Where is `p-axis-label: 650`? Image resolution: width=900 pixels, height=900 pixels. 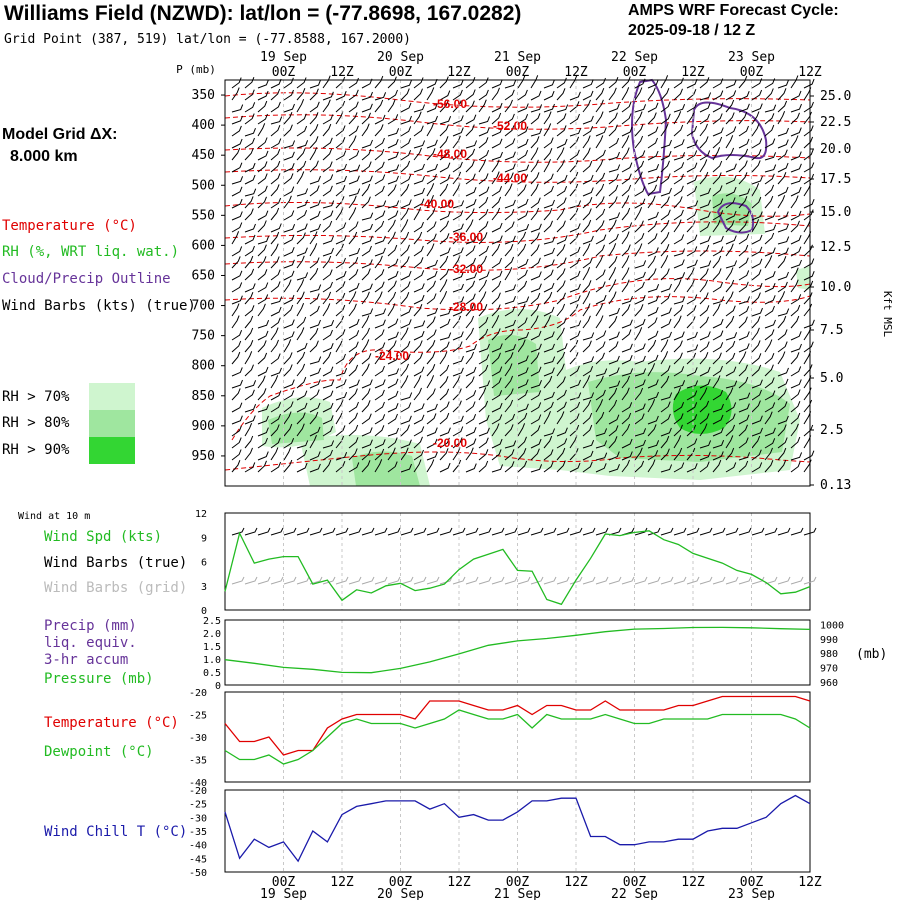
p-axis-label: 650 is located at coordinates (203, 275).